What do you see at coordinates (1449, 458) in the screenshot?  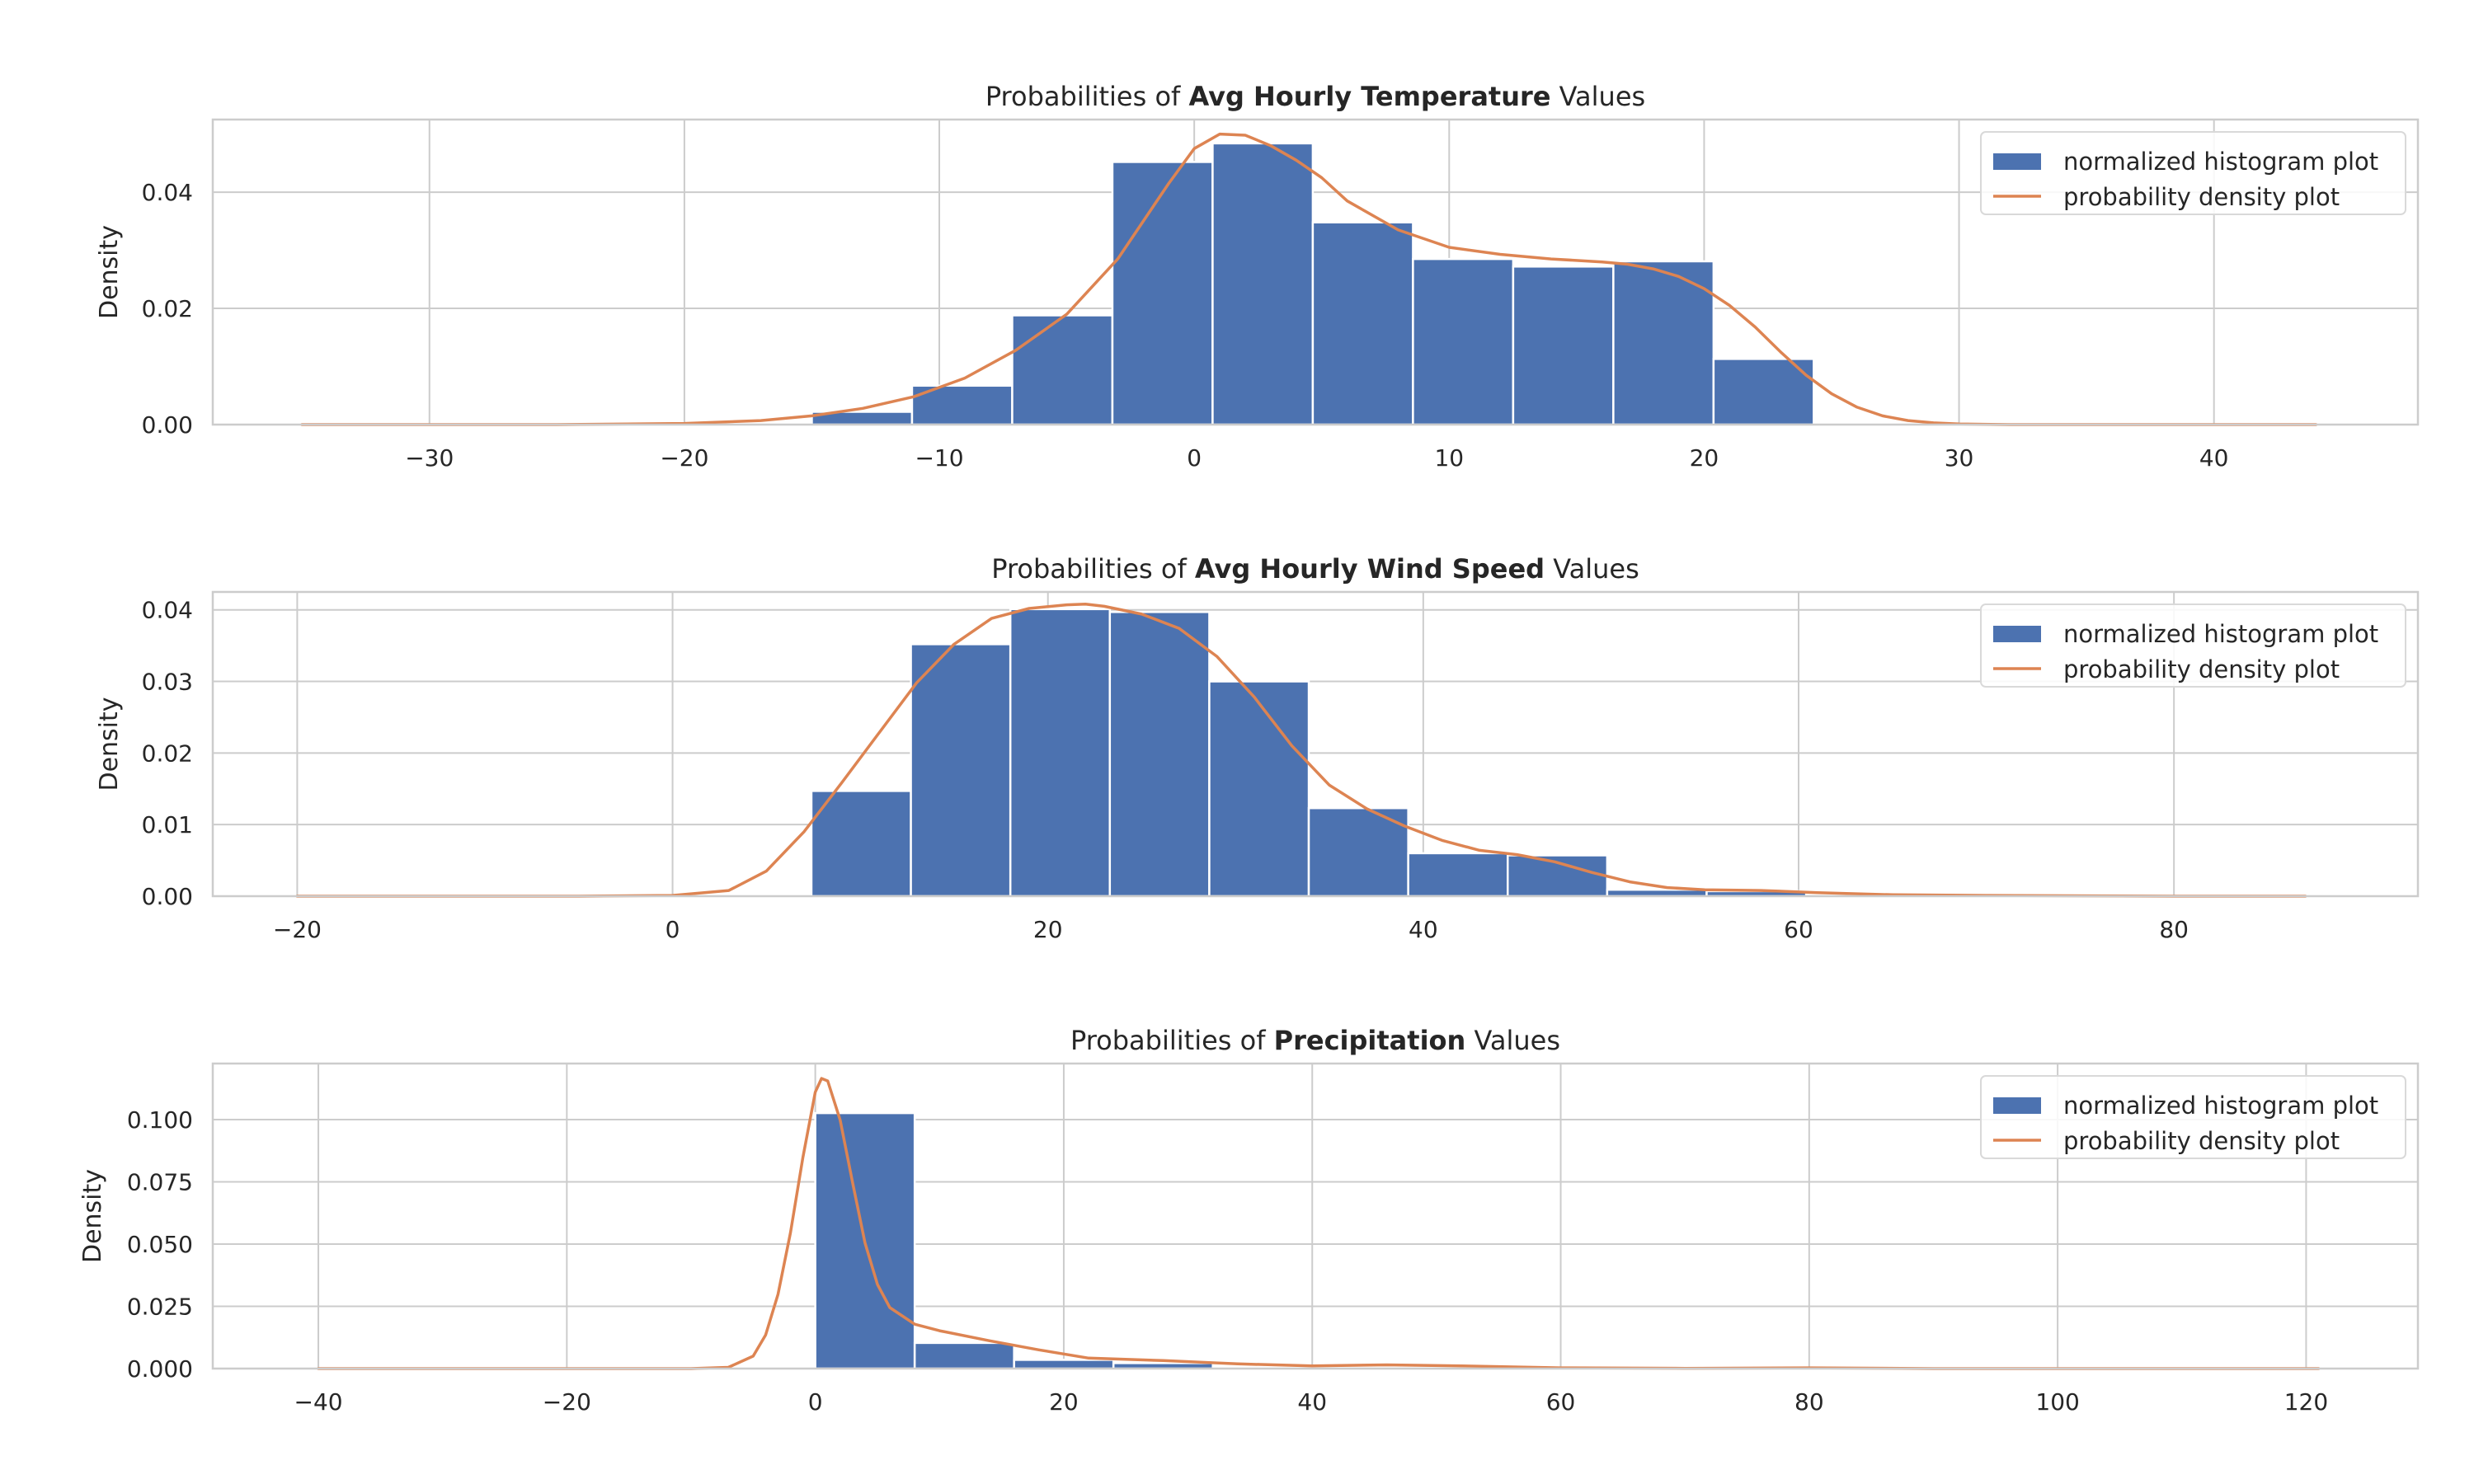 I see `x-tick-label: 10` at bounding box center [1449, 458].